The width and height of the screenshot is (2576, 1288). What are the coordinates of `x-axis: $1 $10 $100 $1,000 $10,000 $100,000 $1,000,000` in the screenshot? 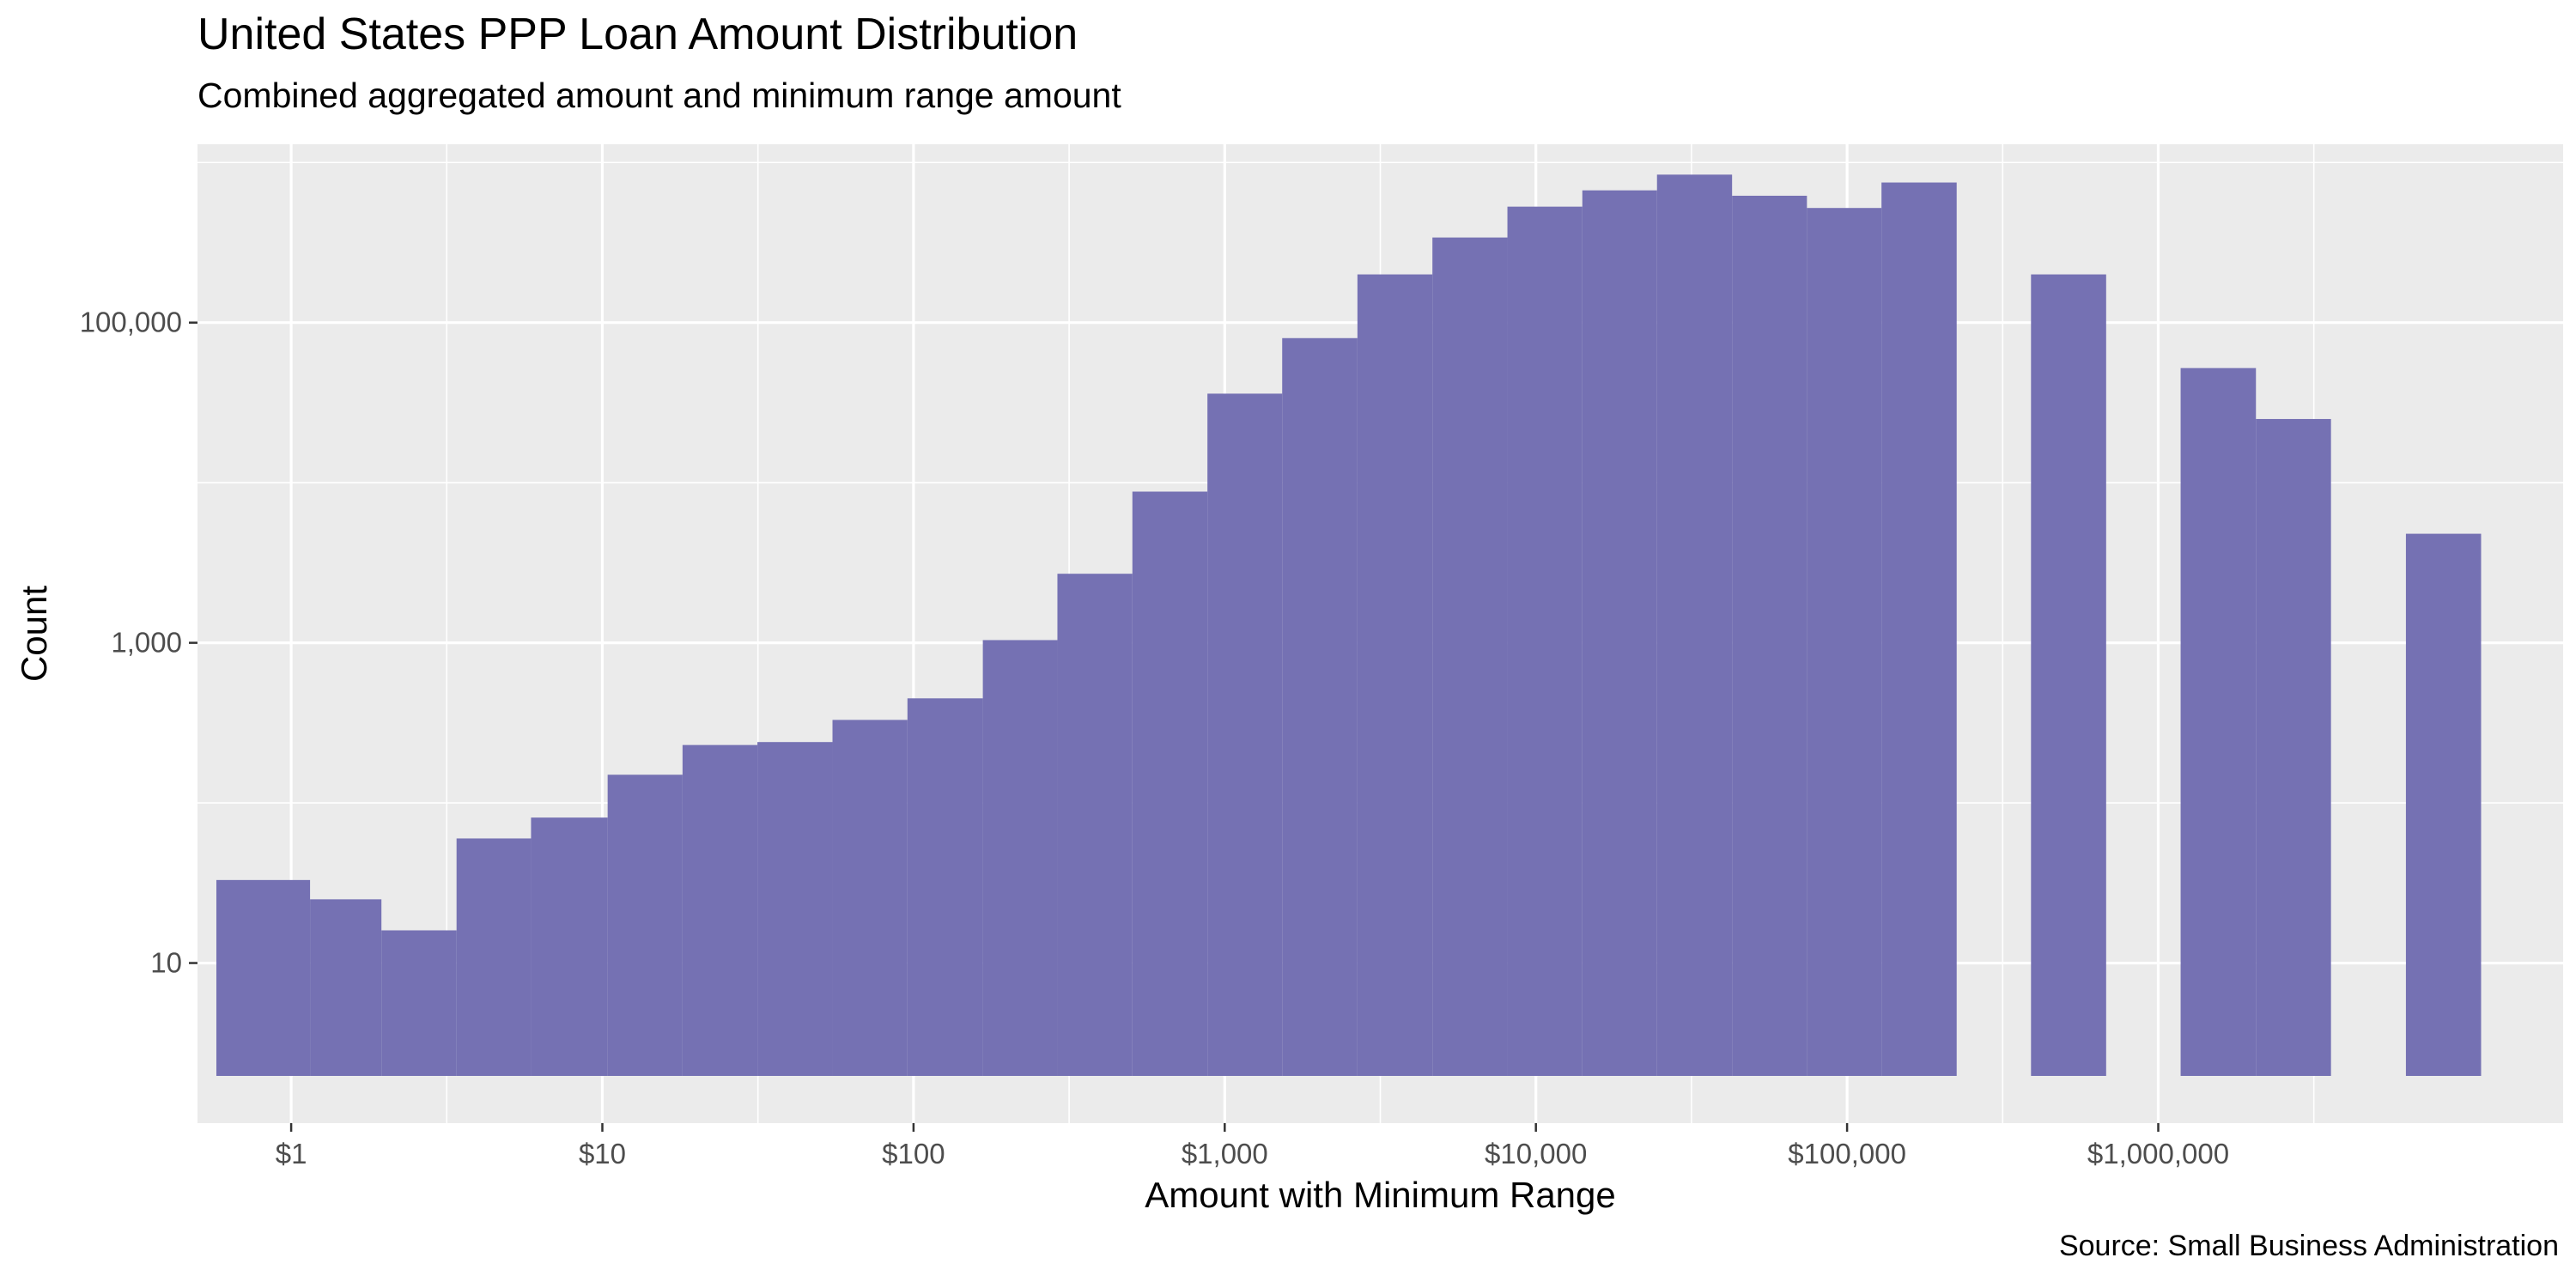 It's located at (1252, 1146).